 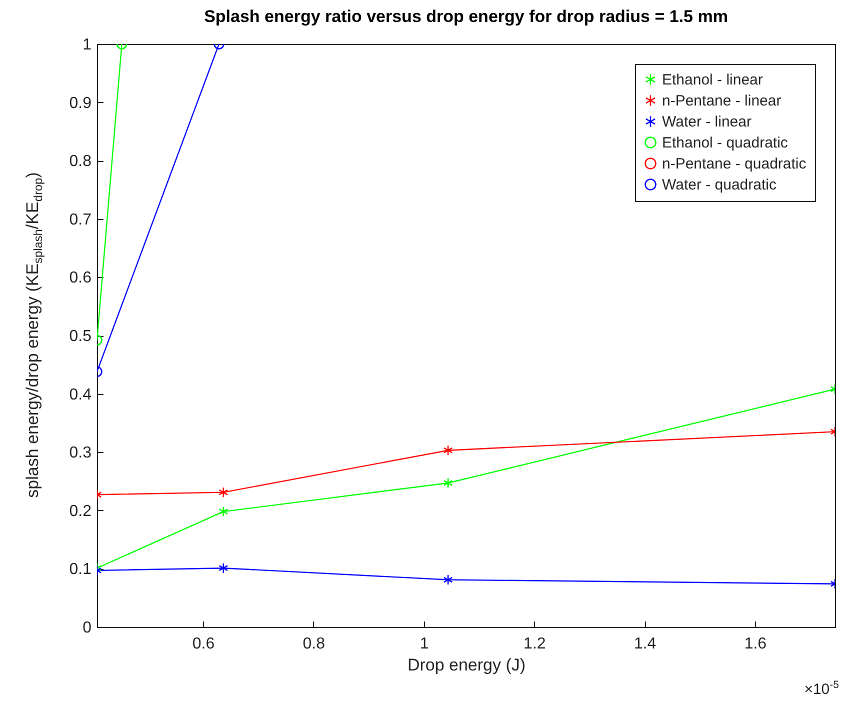 I want to click on x-tick-label: 1.4, so click(x=645, y=644).